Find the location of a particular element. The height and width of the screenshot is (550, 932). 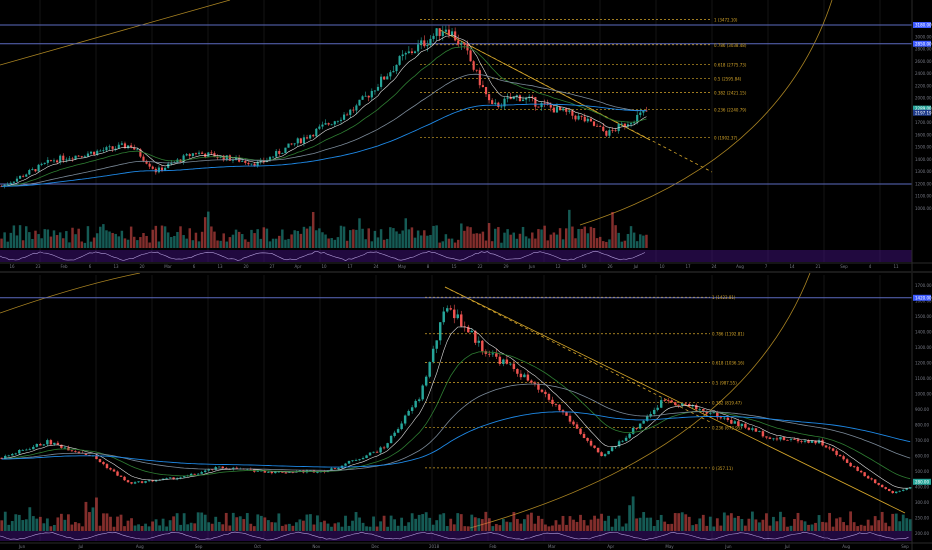

price-axis-label: 3000.00 is located at coordinates (923, 36).